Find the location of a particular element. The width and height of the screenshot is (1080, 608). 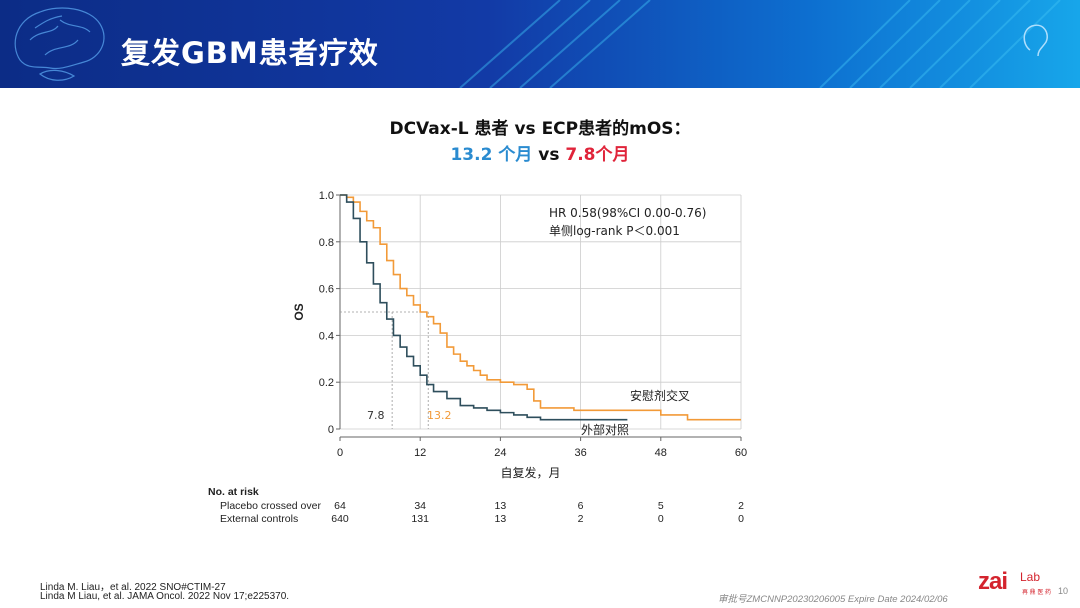

logo-sup: Lab is located at coordinates (1030, 577).